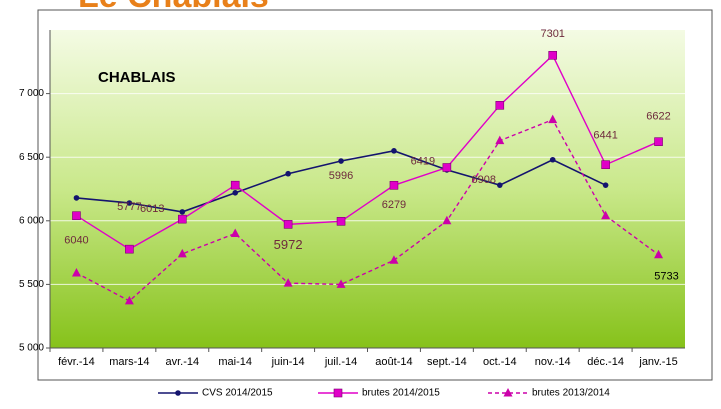 The image size is (721, 409). I want to click on data-label: 6908, so click(484, 180).